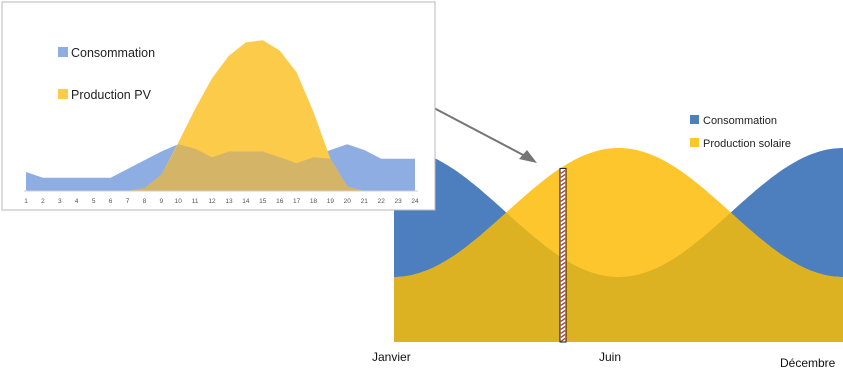 The height and width of the screenshot is (369, 843). Describe the element at coordinates (398, 201) in the screenshot. I see `x-tick-23: 23` at that location.